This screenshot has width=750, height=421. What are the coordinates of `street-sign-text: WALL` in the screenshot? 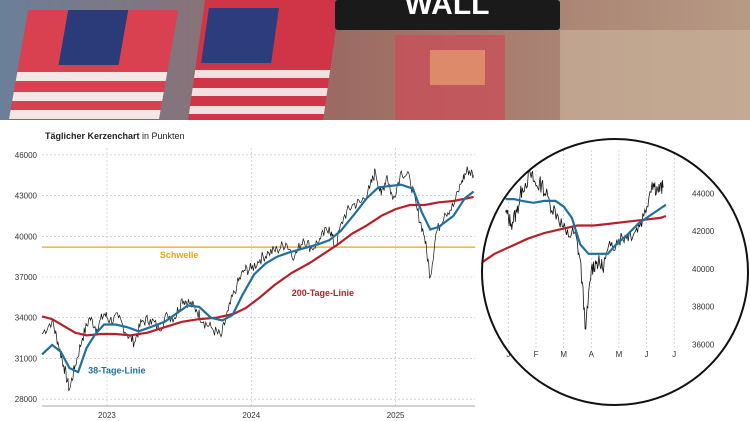 It's located at (447, 10).